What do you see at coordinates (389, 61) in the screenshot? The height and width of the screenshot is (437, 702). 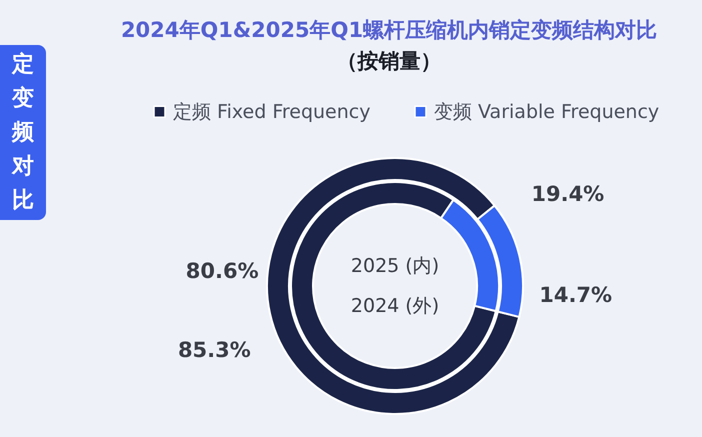 I see `chart-subtitle: （按销量）` at bounding box center [389, 61].